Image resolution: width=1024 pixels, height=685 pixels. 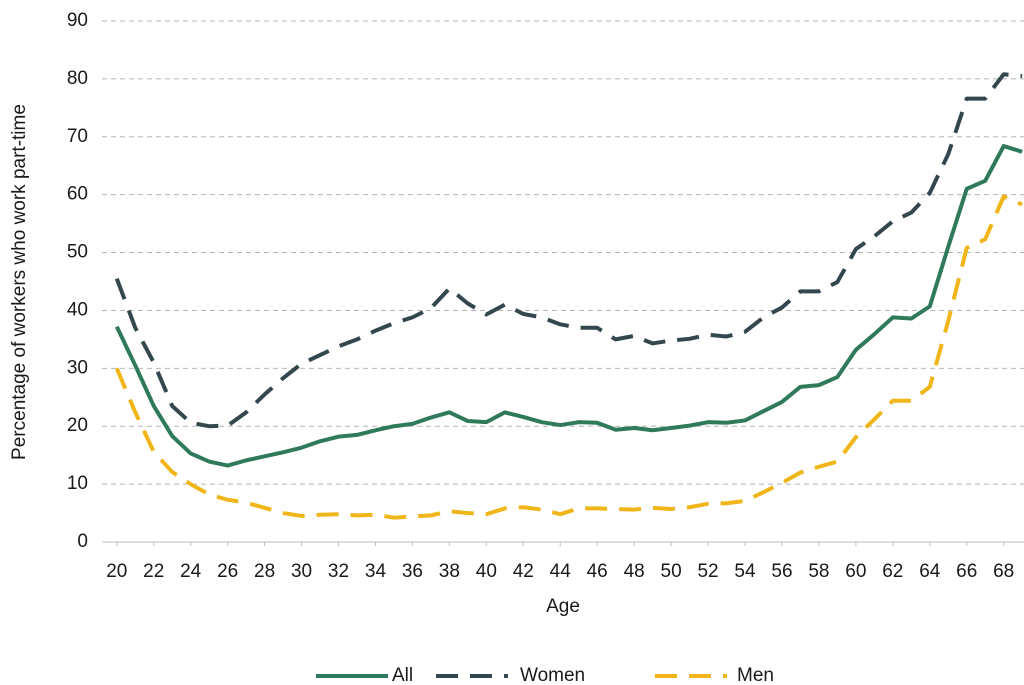 What do you see at coordinates (755, 675) in the screenshot?
I see `legend-label: Men` at bounding box center [755, 675].